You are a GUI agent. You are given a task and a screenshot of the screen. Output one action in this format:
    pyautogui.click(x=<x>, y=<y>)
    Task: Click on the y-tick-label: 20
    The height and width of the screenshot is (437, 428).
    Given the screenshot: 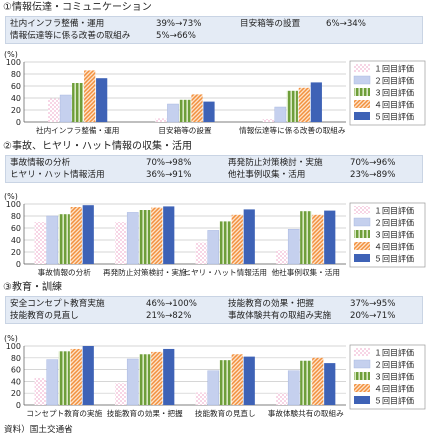 What is the action you would take?
    pyautogui.click(x=16, y=252)
    